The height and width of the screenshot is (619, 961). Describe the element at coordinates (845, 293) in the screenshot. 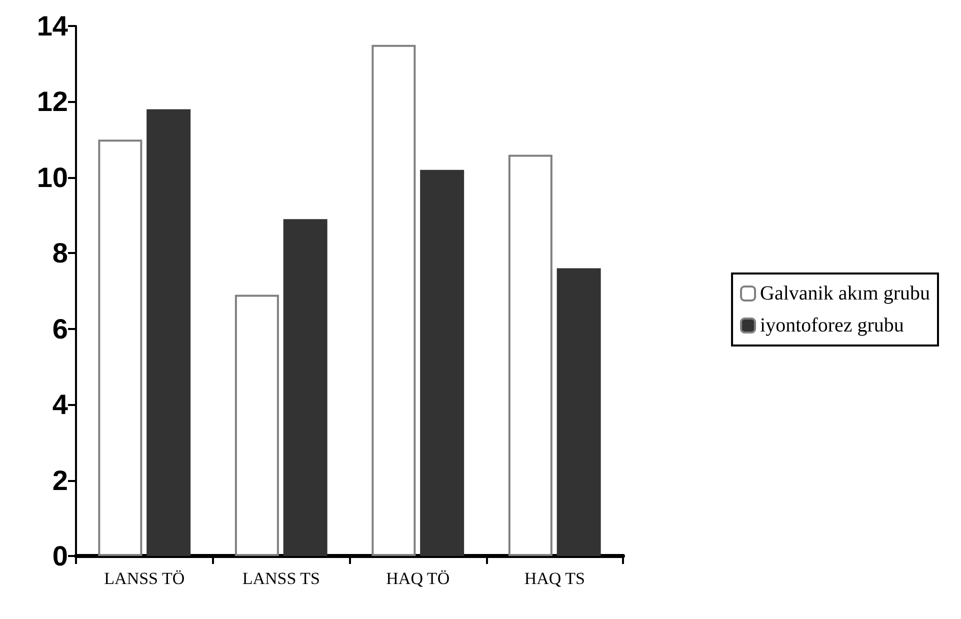

I see `legend-label: Galvanik akım grubu` at that location.